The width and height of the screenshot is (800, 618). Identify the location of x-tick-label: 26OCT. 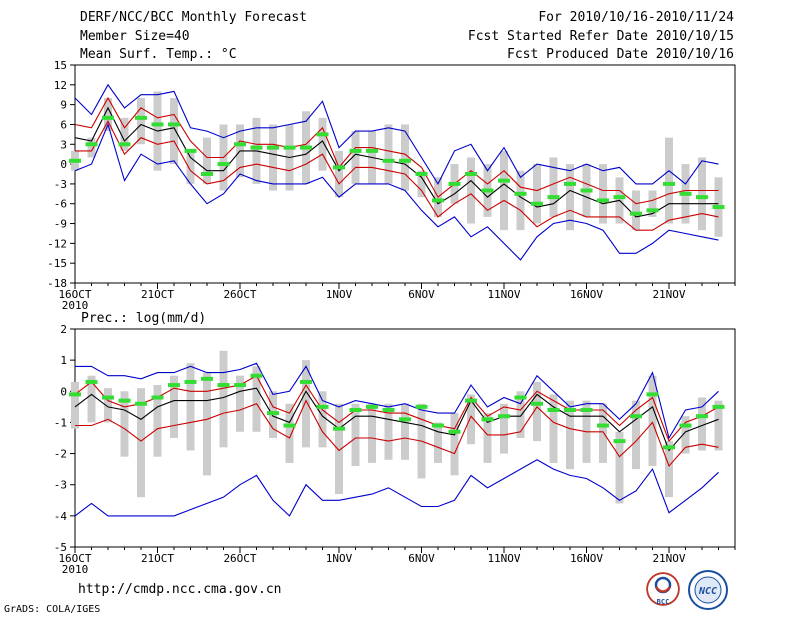
(239, 294).